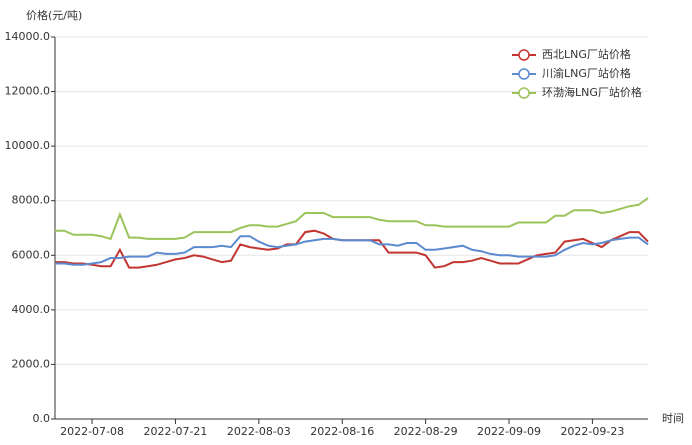 The image size is (692, 445). I want to click on y-tick-label: 6000.0, so click(31, 254).